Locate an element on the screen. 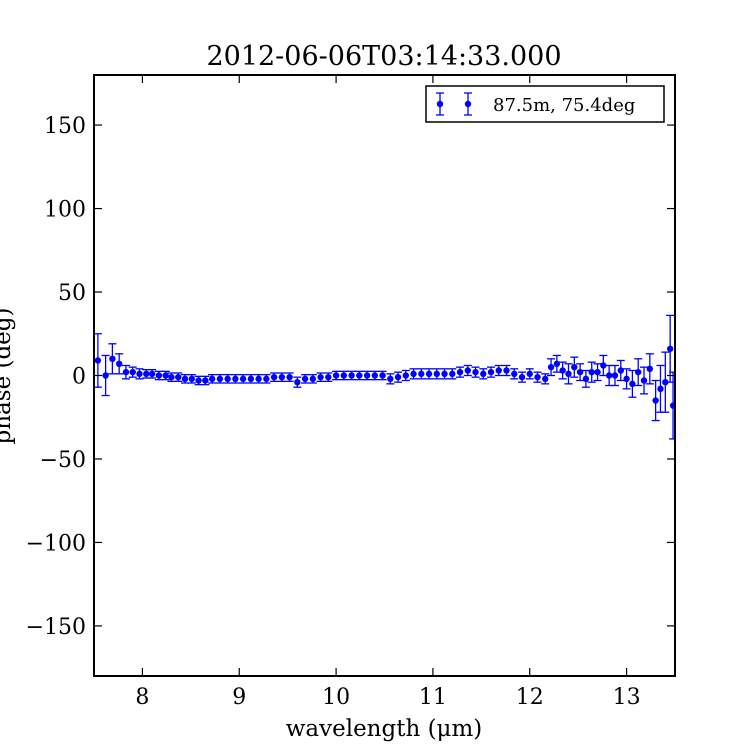 Image resolution: width=750 pixels, height=750 pixels. y-tick-label: 0 is located at coordinates (79, 377).